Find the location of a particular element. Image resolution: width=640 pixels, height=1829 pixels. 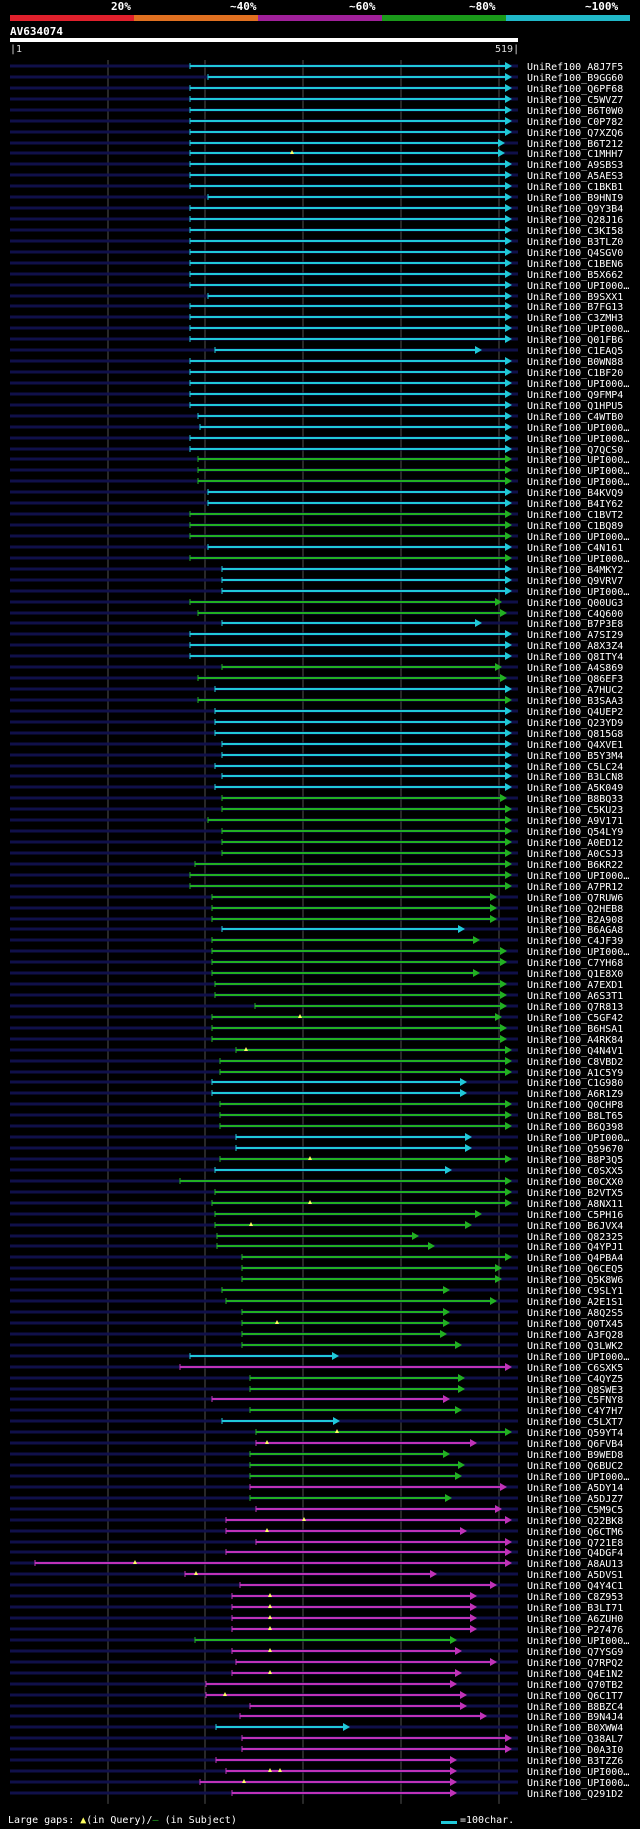

hit-label: UniRef100_A5DY14 is located at coordinates (575, 1488).